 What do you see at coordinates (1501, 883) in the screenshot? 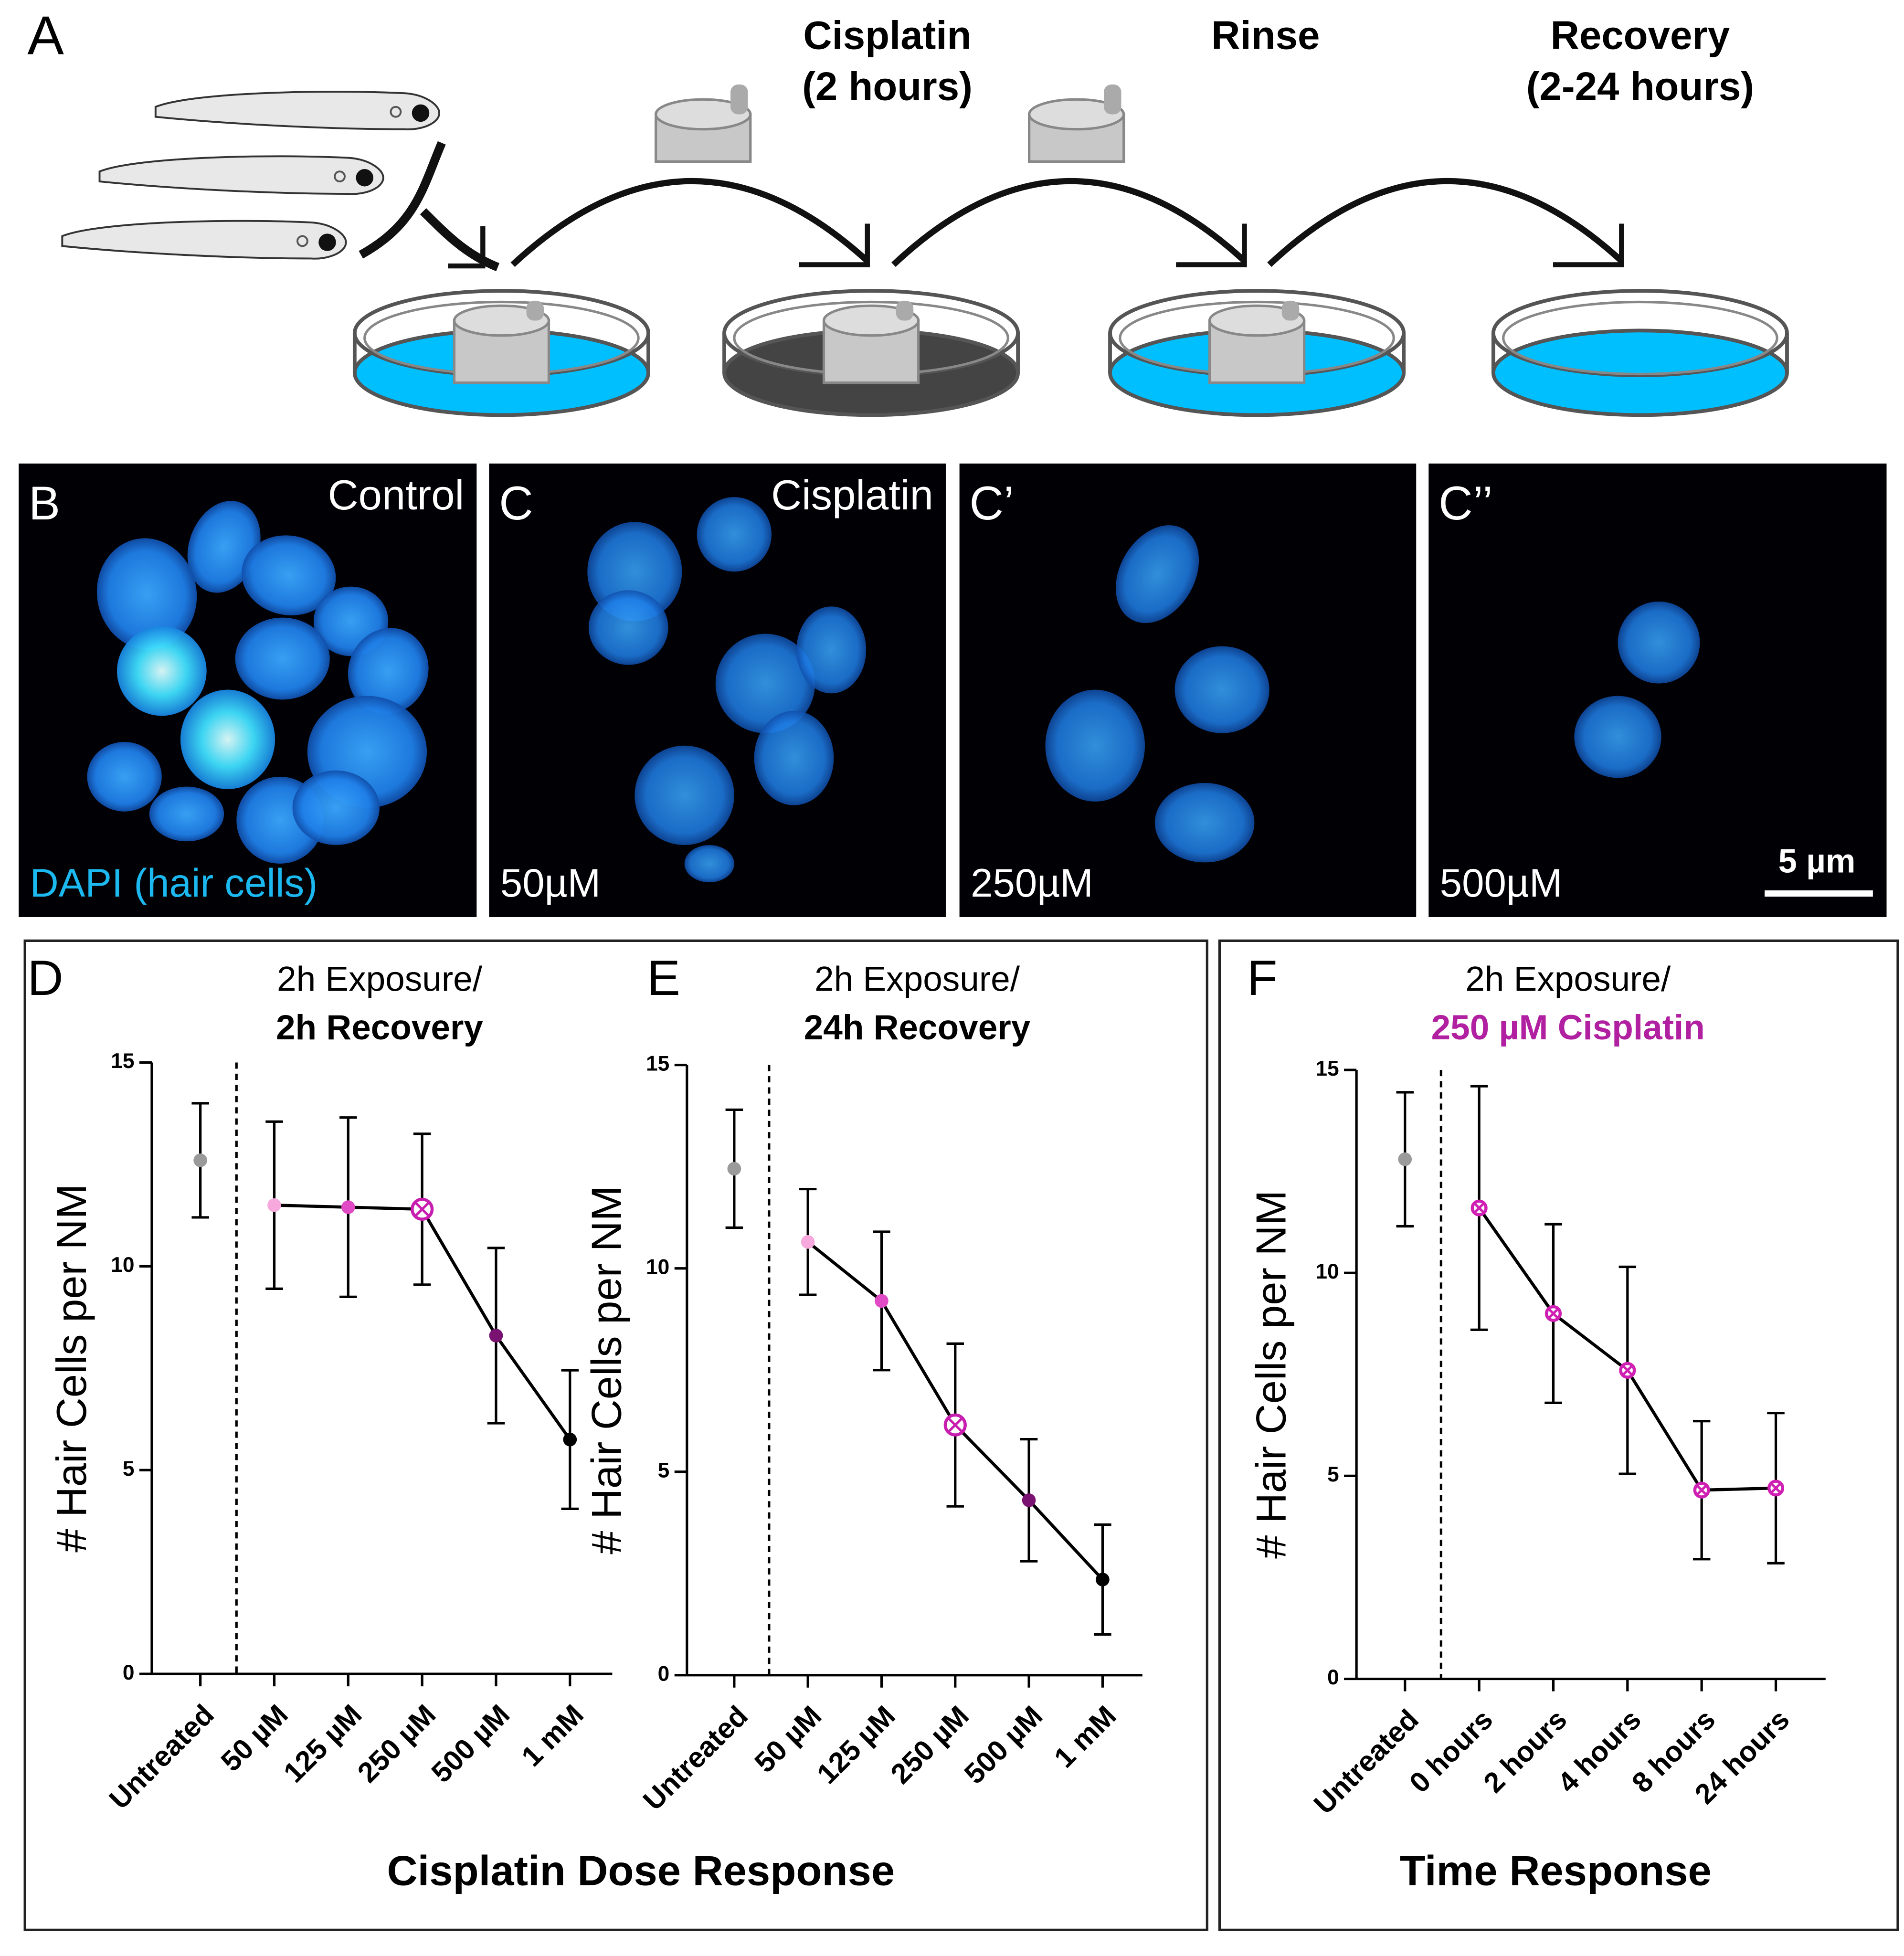
I see `micrograph-caption: 500µM` at bounding box center [1501, 883].